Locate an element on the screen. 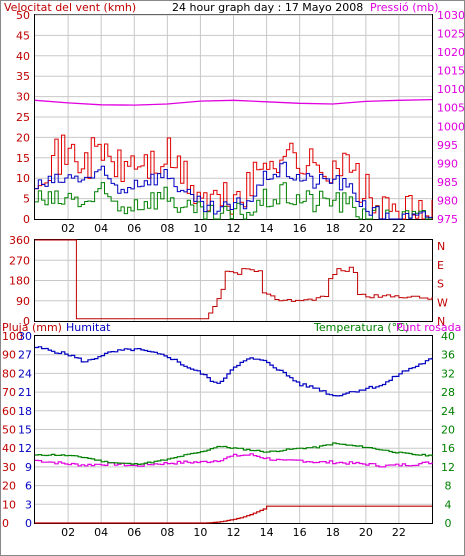  wind-tick-label: 15 is located at coordinates (23, 158).